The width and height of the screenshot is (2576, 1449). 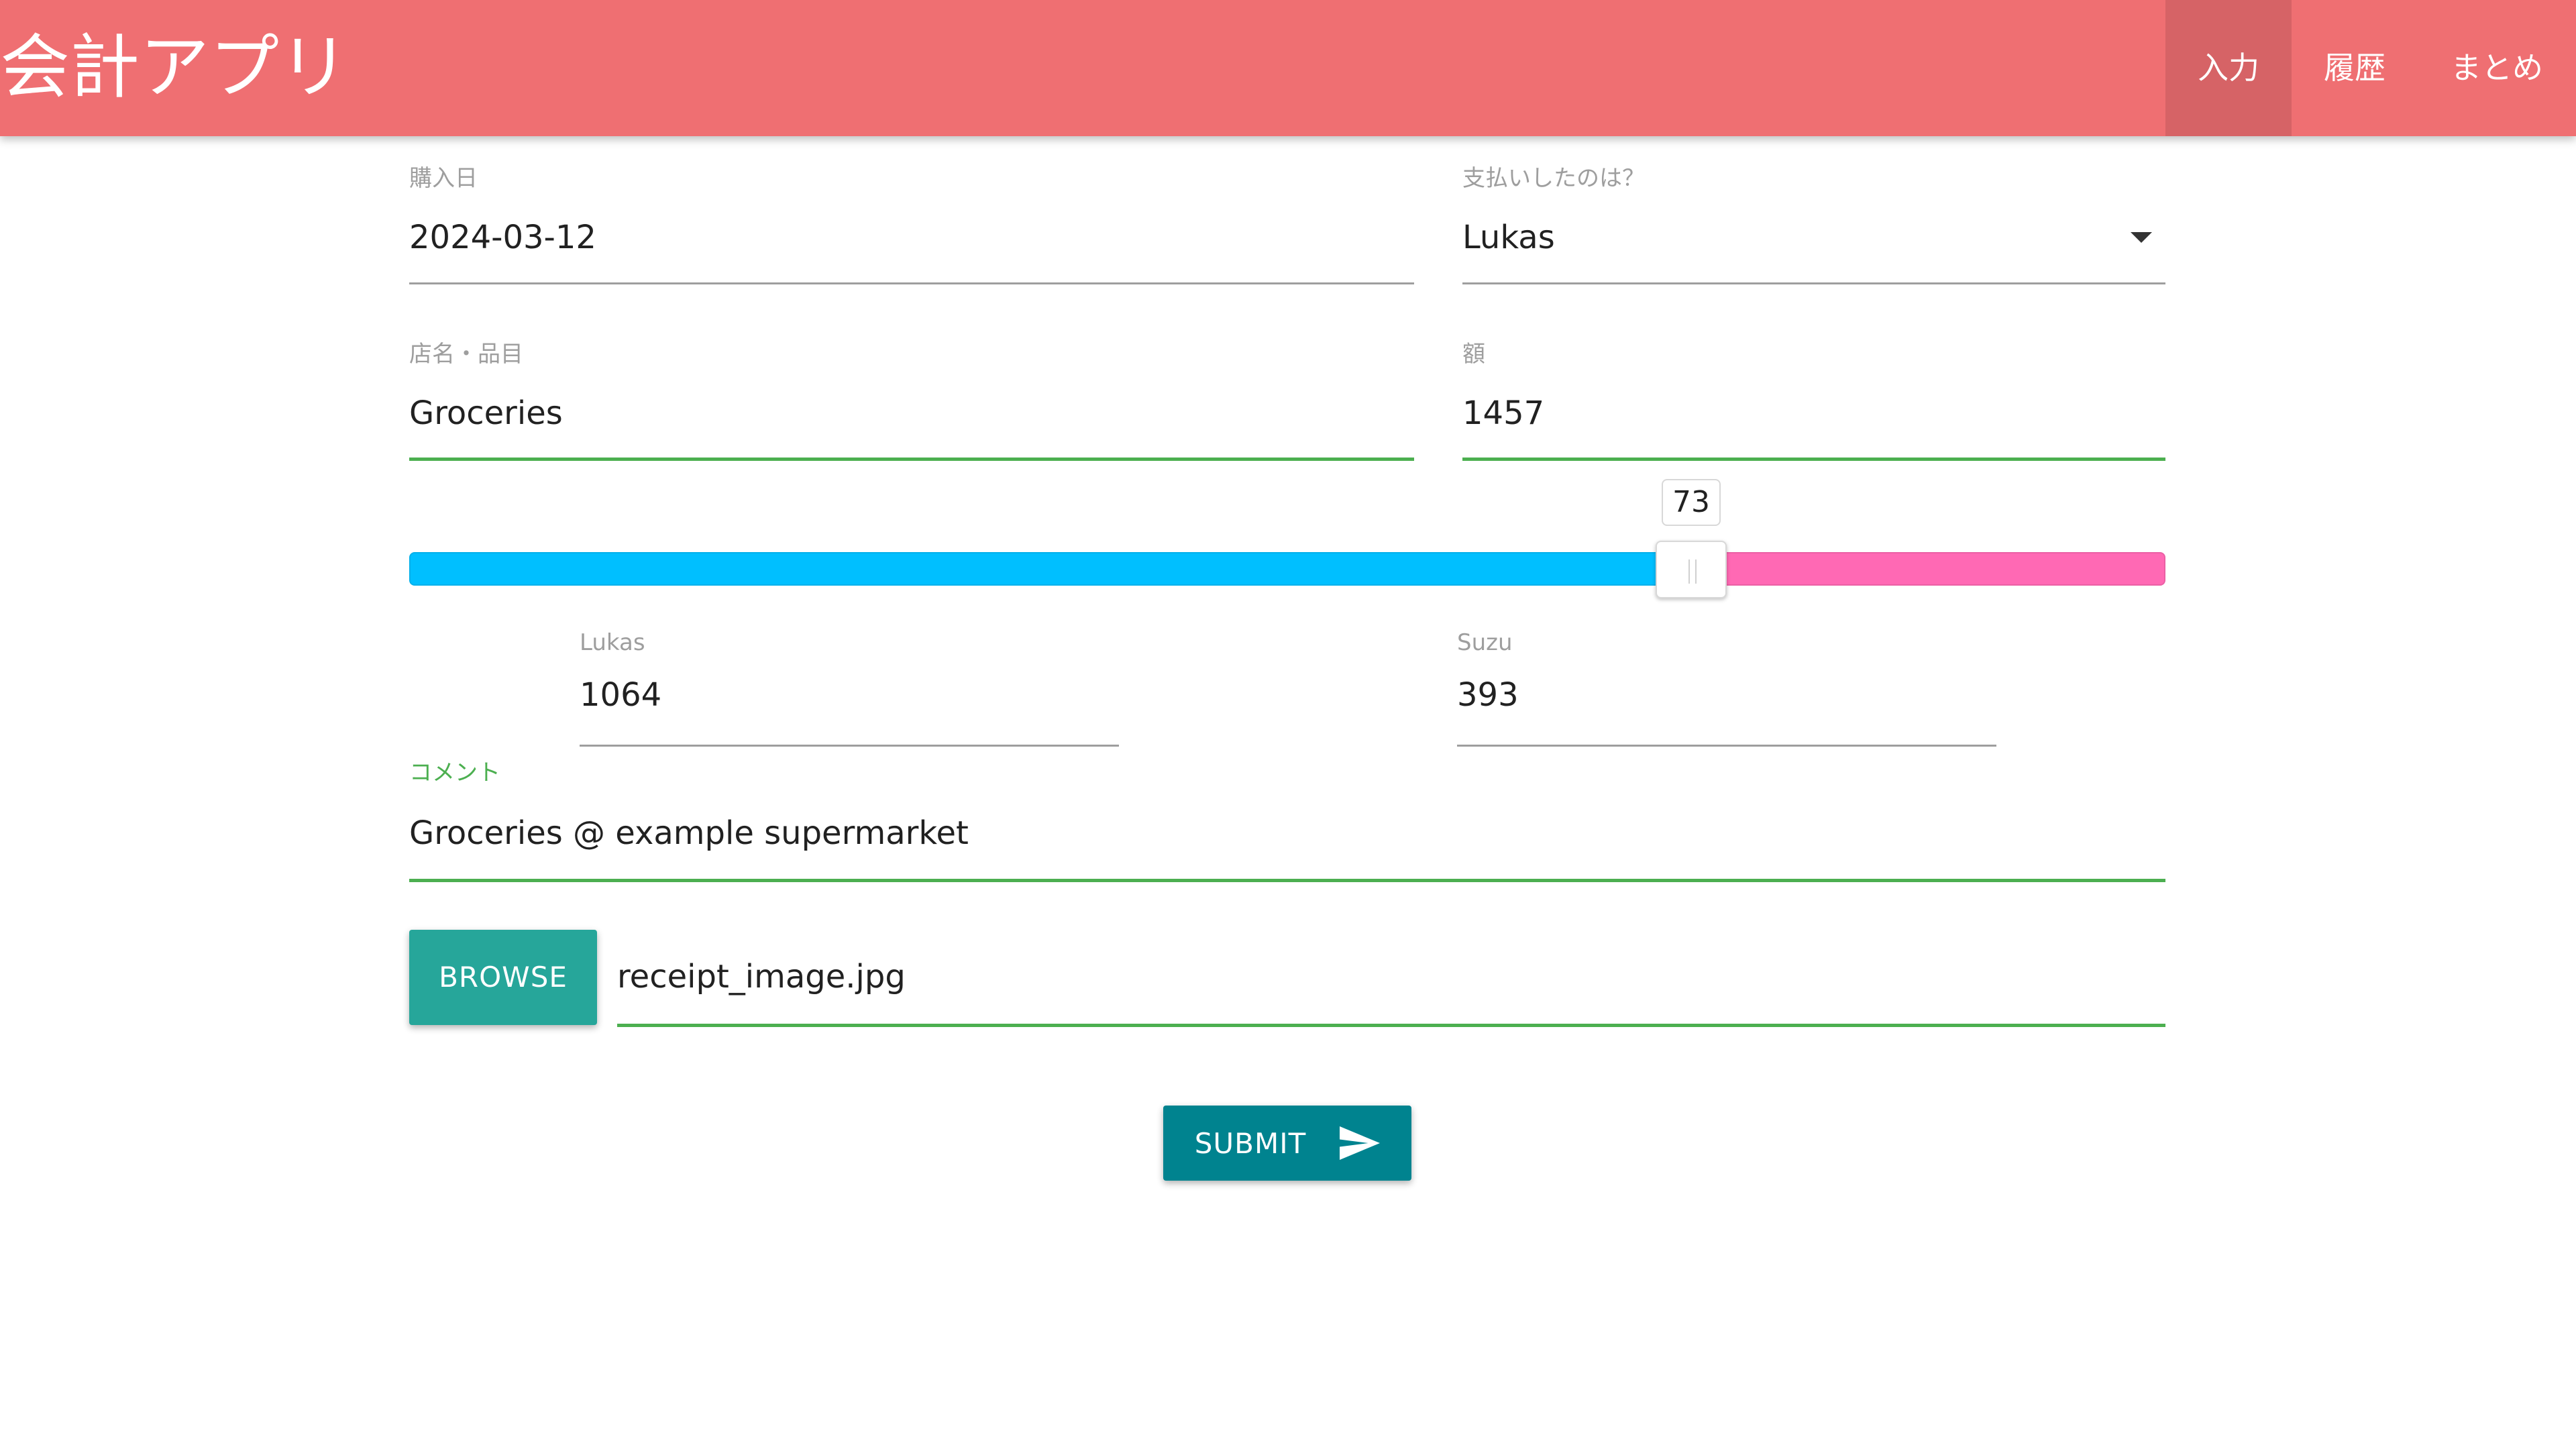 I want to click on amount-field: 額 1457, so click(x=1813, y=401).